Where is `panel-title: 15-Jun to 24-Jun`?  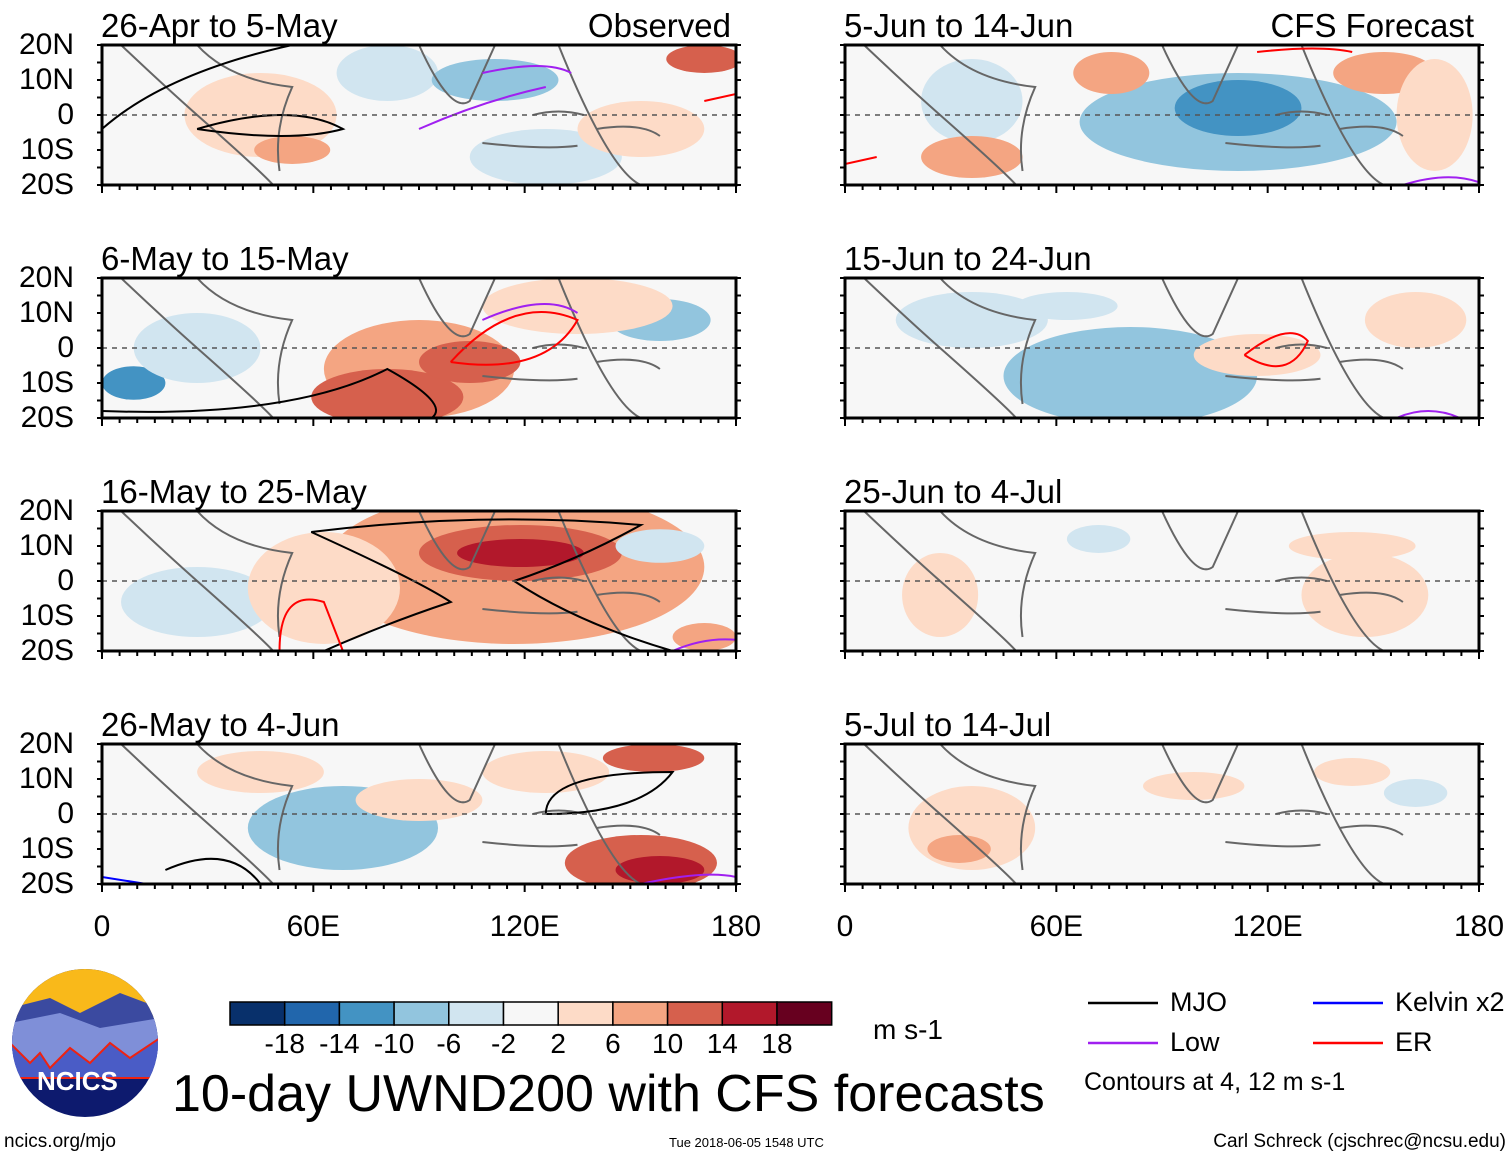 panel-title: 15-Jun to 24-Jun is located at coordinates (968, 258).